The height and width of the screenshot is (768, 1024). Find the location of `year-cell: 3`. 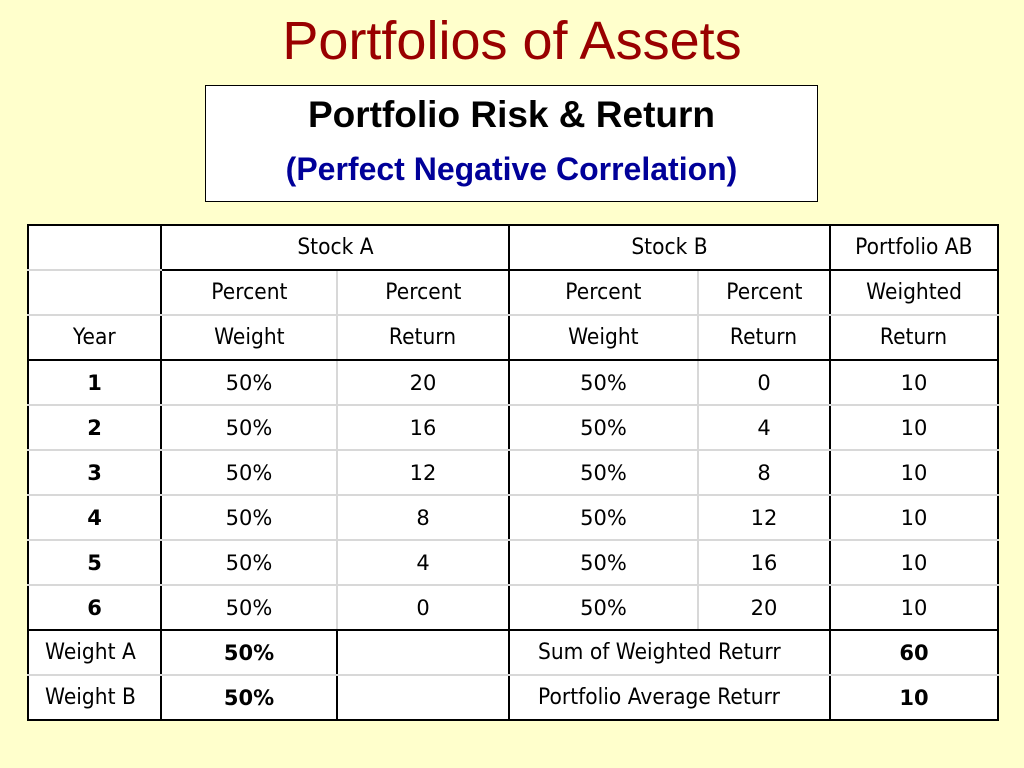

year-cell: 3 is located at coordinates (94, 472).